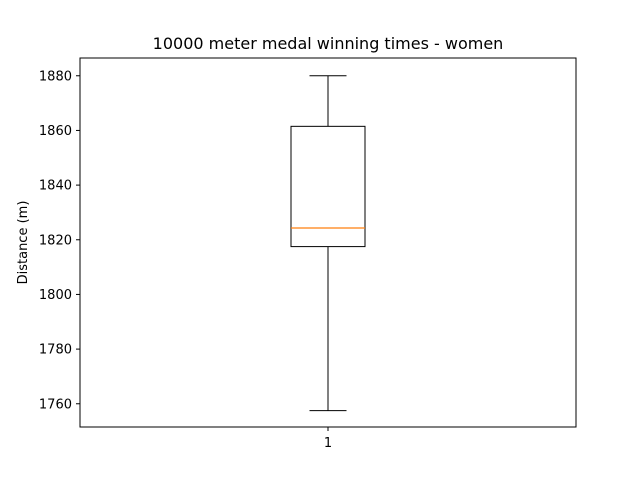 The width and height of the screenshot is (640, 480). Describe the element at coordinates (55, 350) in the screenshot. I see `y-tick-label-1780: 1780` at that location.